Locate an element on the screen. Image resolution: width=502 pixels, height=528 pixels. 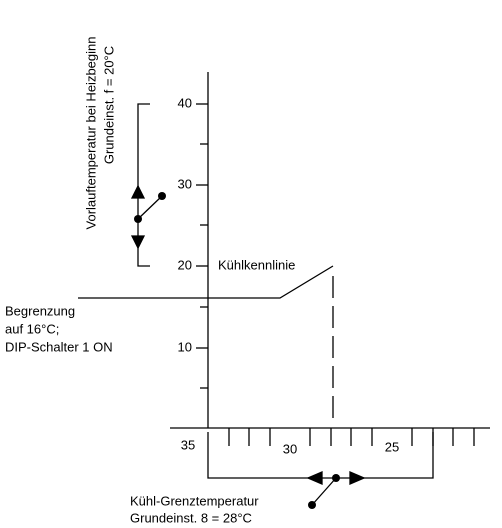
x-tick-label: 30 is located at coordinates (290, 448).